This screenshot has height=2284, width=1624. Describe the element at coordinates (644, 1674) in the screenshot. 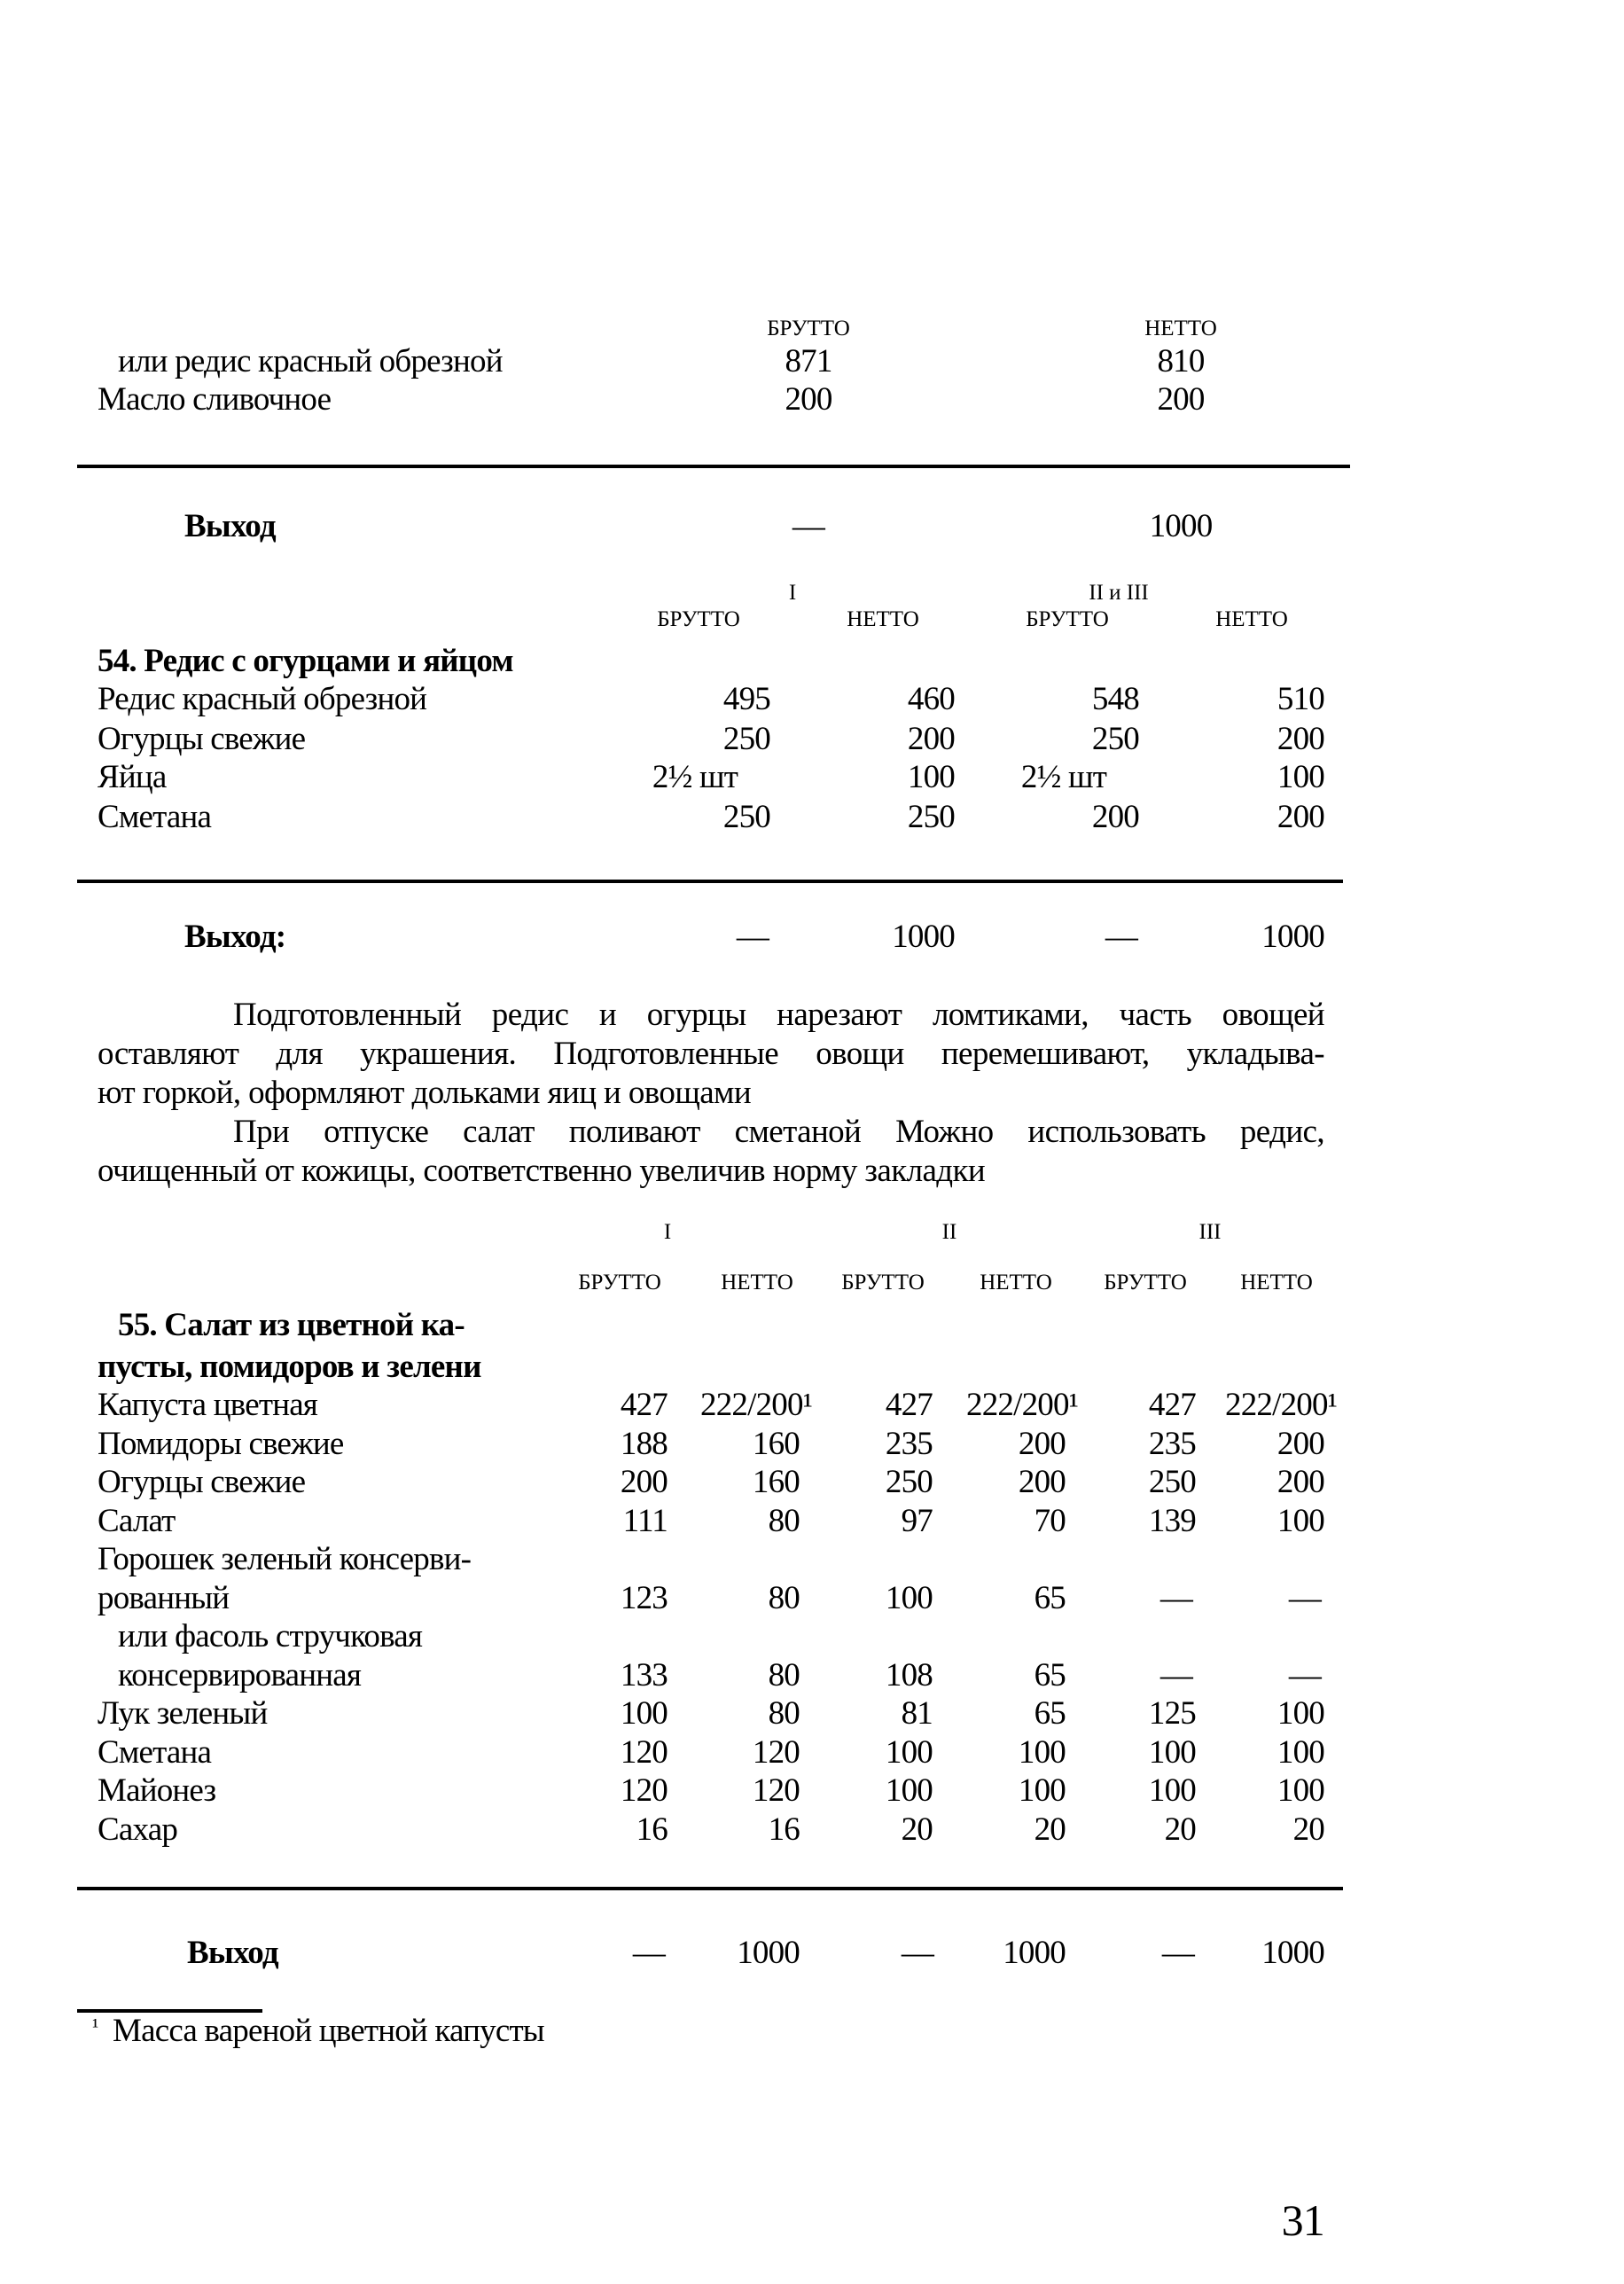

I see `ingredient-value: 133` at that location.